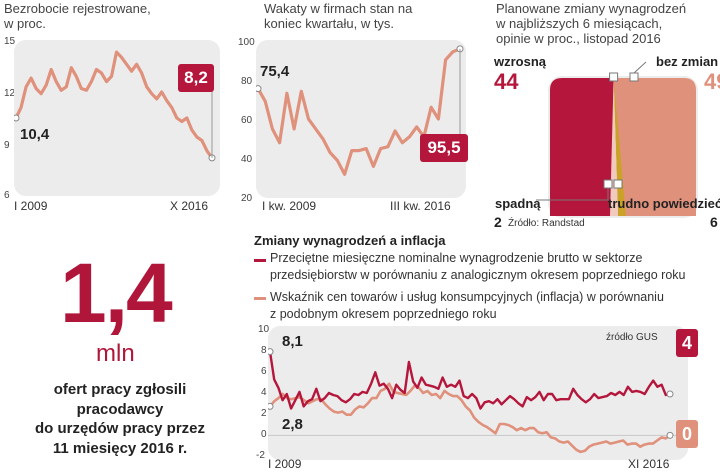 Image resolution: width=720 pixels, height=472 pixels. I want to click on chart4-red-start-label: 8,1, so click(292, 341).